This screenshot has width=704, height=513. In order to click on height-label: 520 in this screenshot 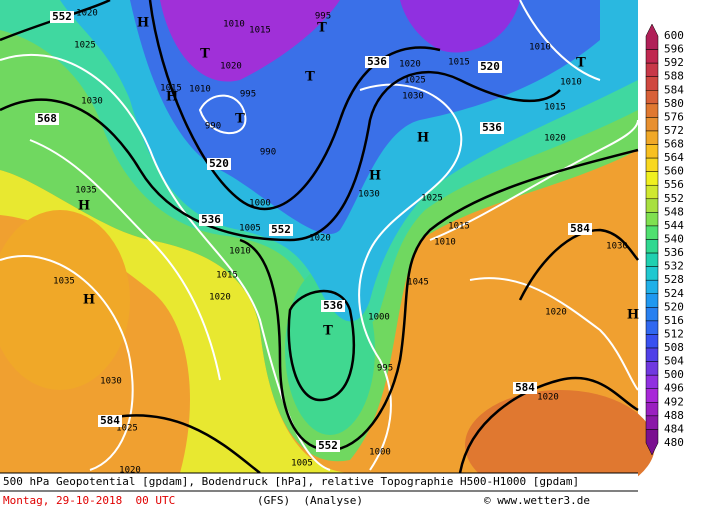, I will do `click(490, 66)`.